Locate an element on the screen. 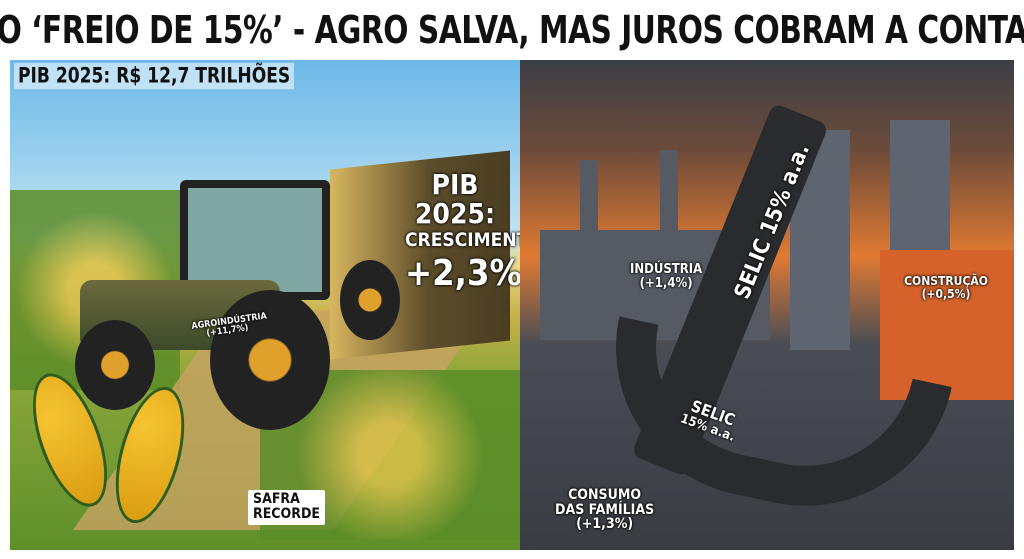 Image resolution: width=1024 pixels, height=559 pixels. harvest-line2: RECORDE is located at coordinates (287, 514).